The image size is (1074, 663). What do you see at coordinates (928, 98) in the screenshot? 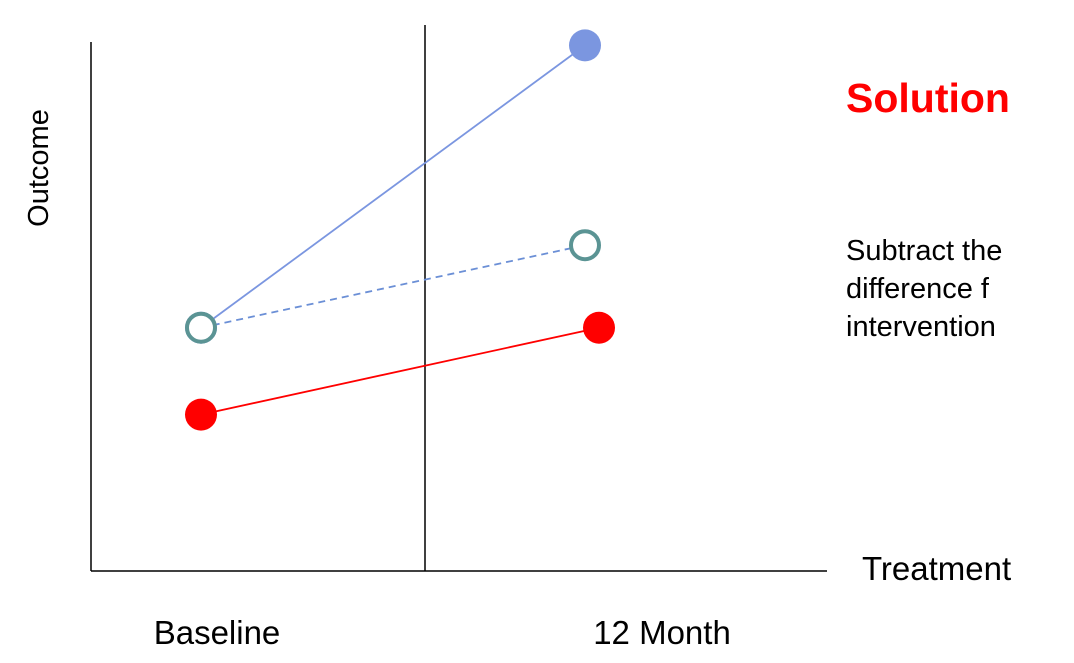
I see `solution-heading: Solution` at bounding box center [928, 98].